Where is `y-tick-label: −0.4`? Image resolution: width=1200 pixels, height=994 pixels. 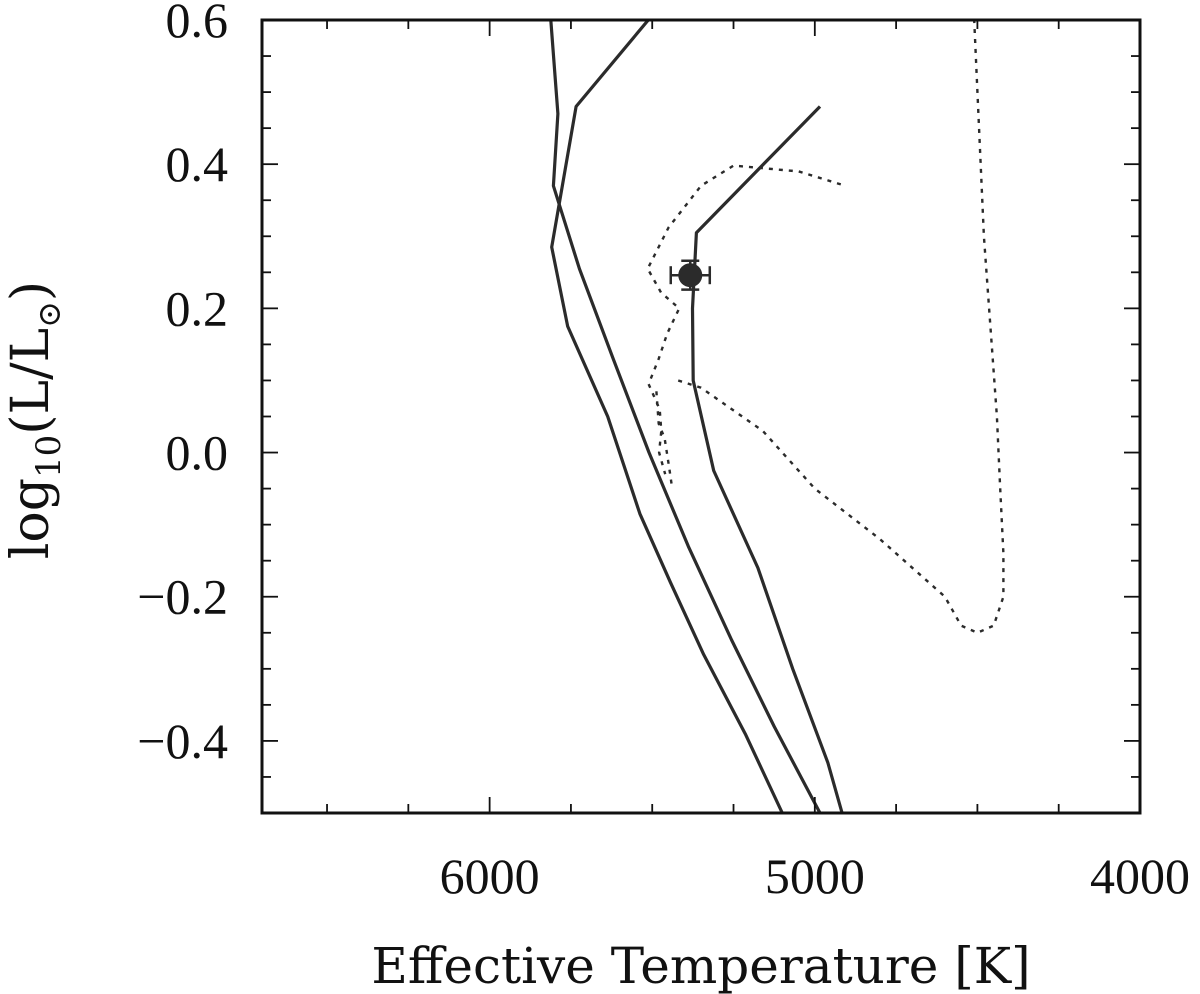
y-tick-label: −0.4 is located at coordinates (182, 741).